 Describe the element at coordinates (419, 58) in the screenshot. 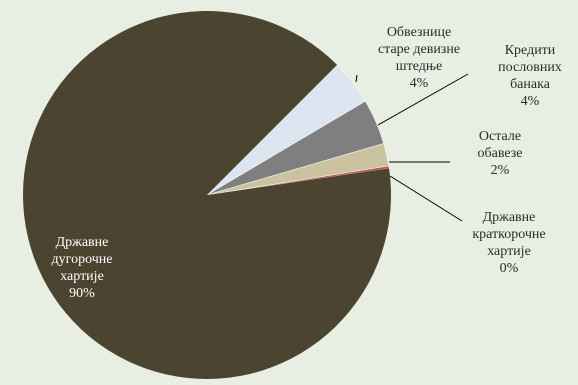

I see `data-label-1: Обвезнице старе девизне штедње 4%` at that location.